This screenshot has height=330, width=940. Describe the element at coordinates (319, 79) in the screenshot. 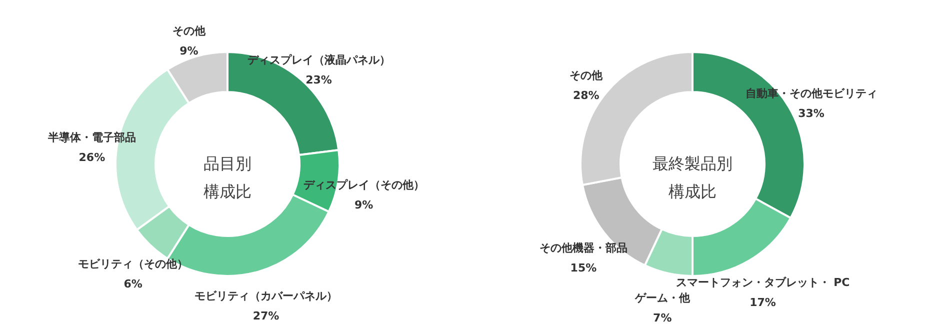

I see `data-label: 23%` at that location.